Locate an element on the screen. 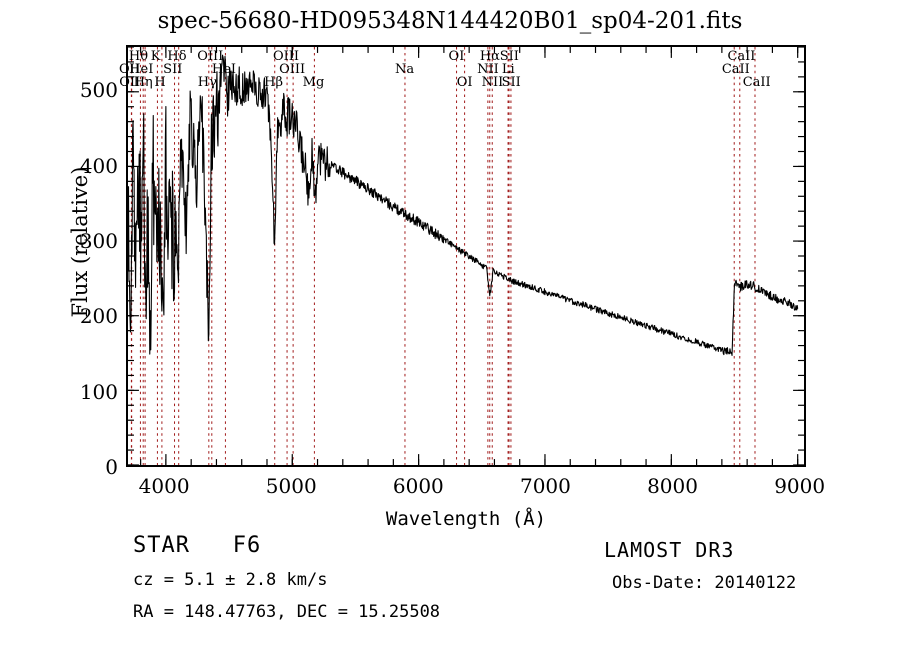 This screenshot has height=649, width=900. spectral-line-label: Li is located at coordinates (508, 69).